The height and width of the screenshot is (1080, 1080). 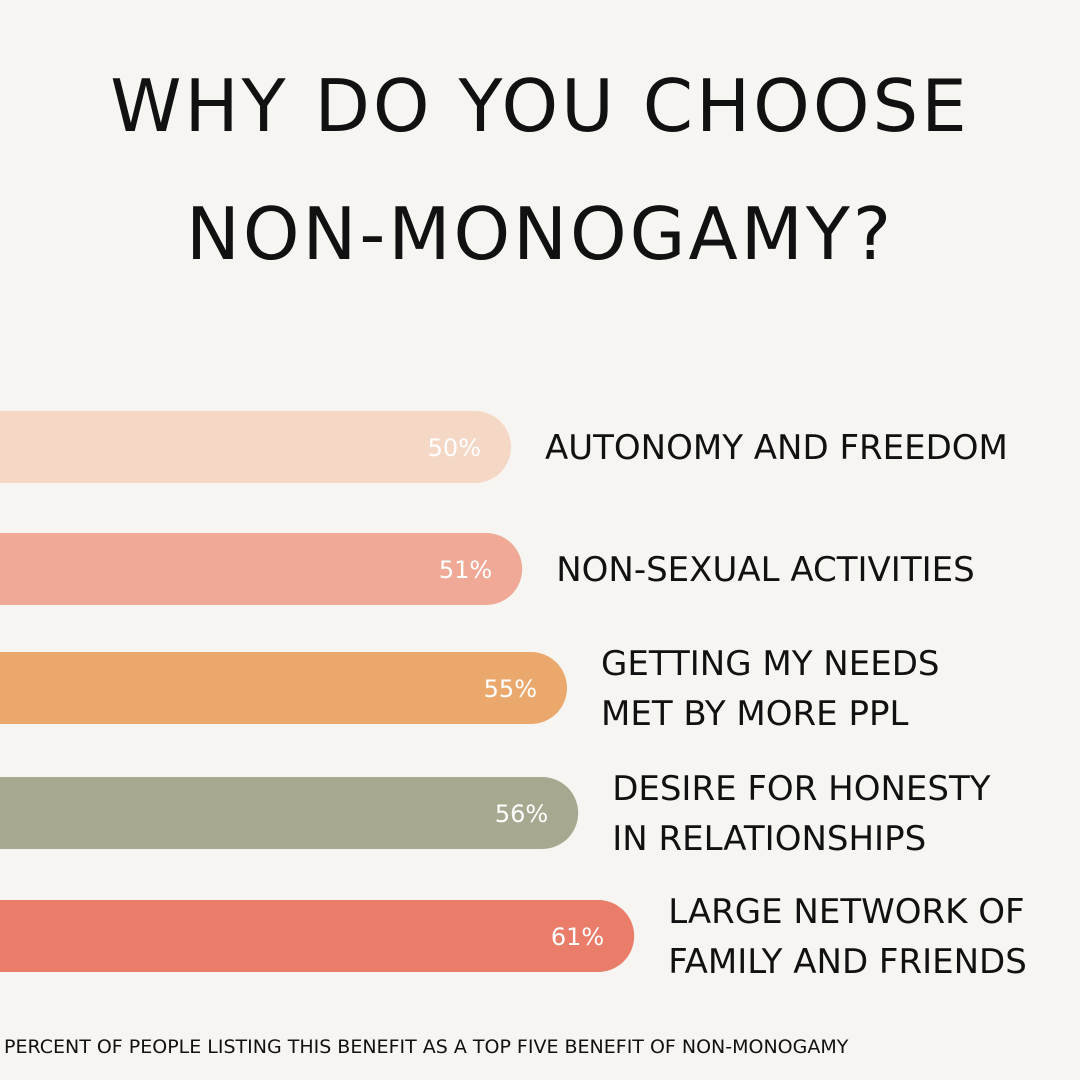 What do you see at coordinates (454, 448) in the screenshot?
I see `bar-value-label: 50%` at bounding box center [454, 448].